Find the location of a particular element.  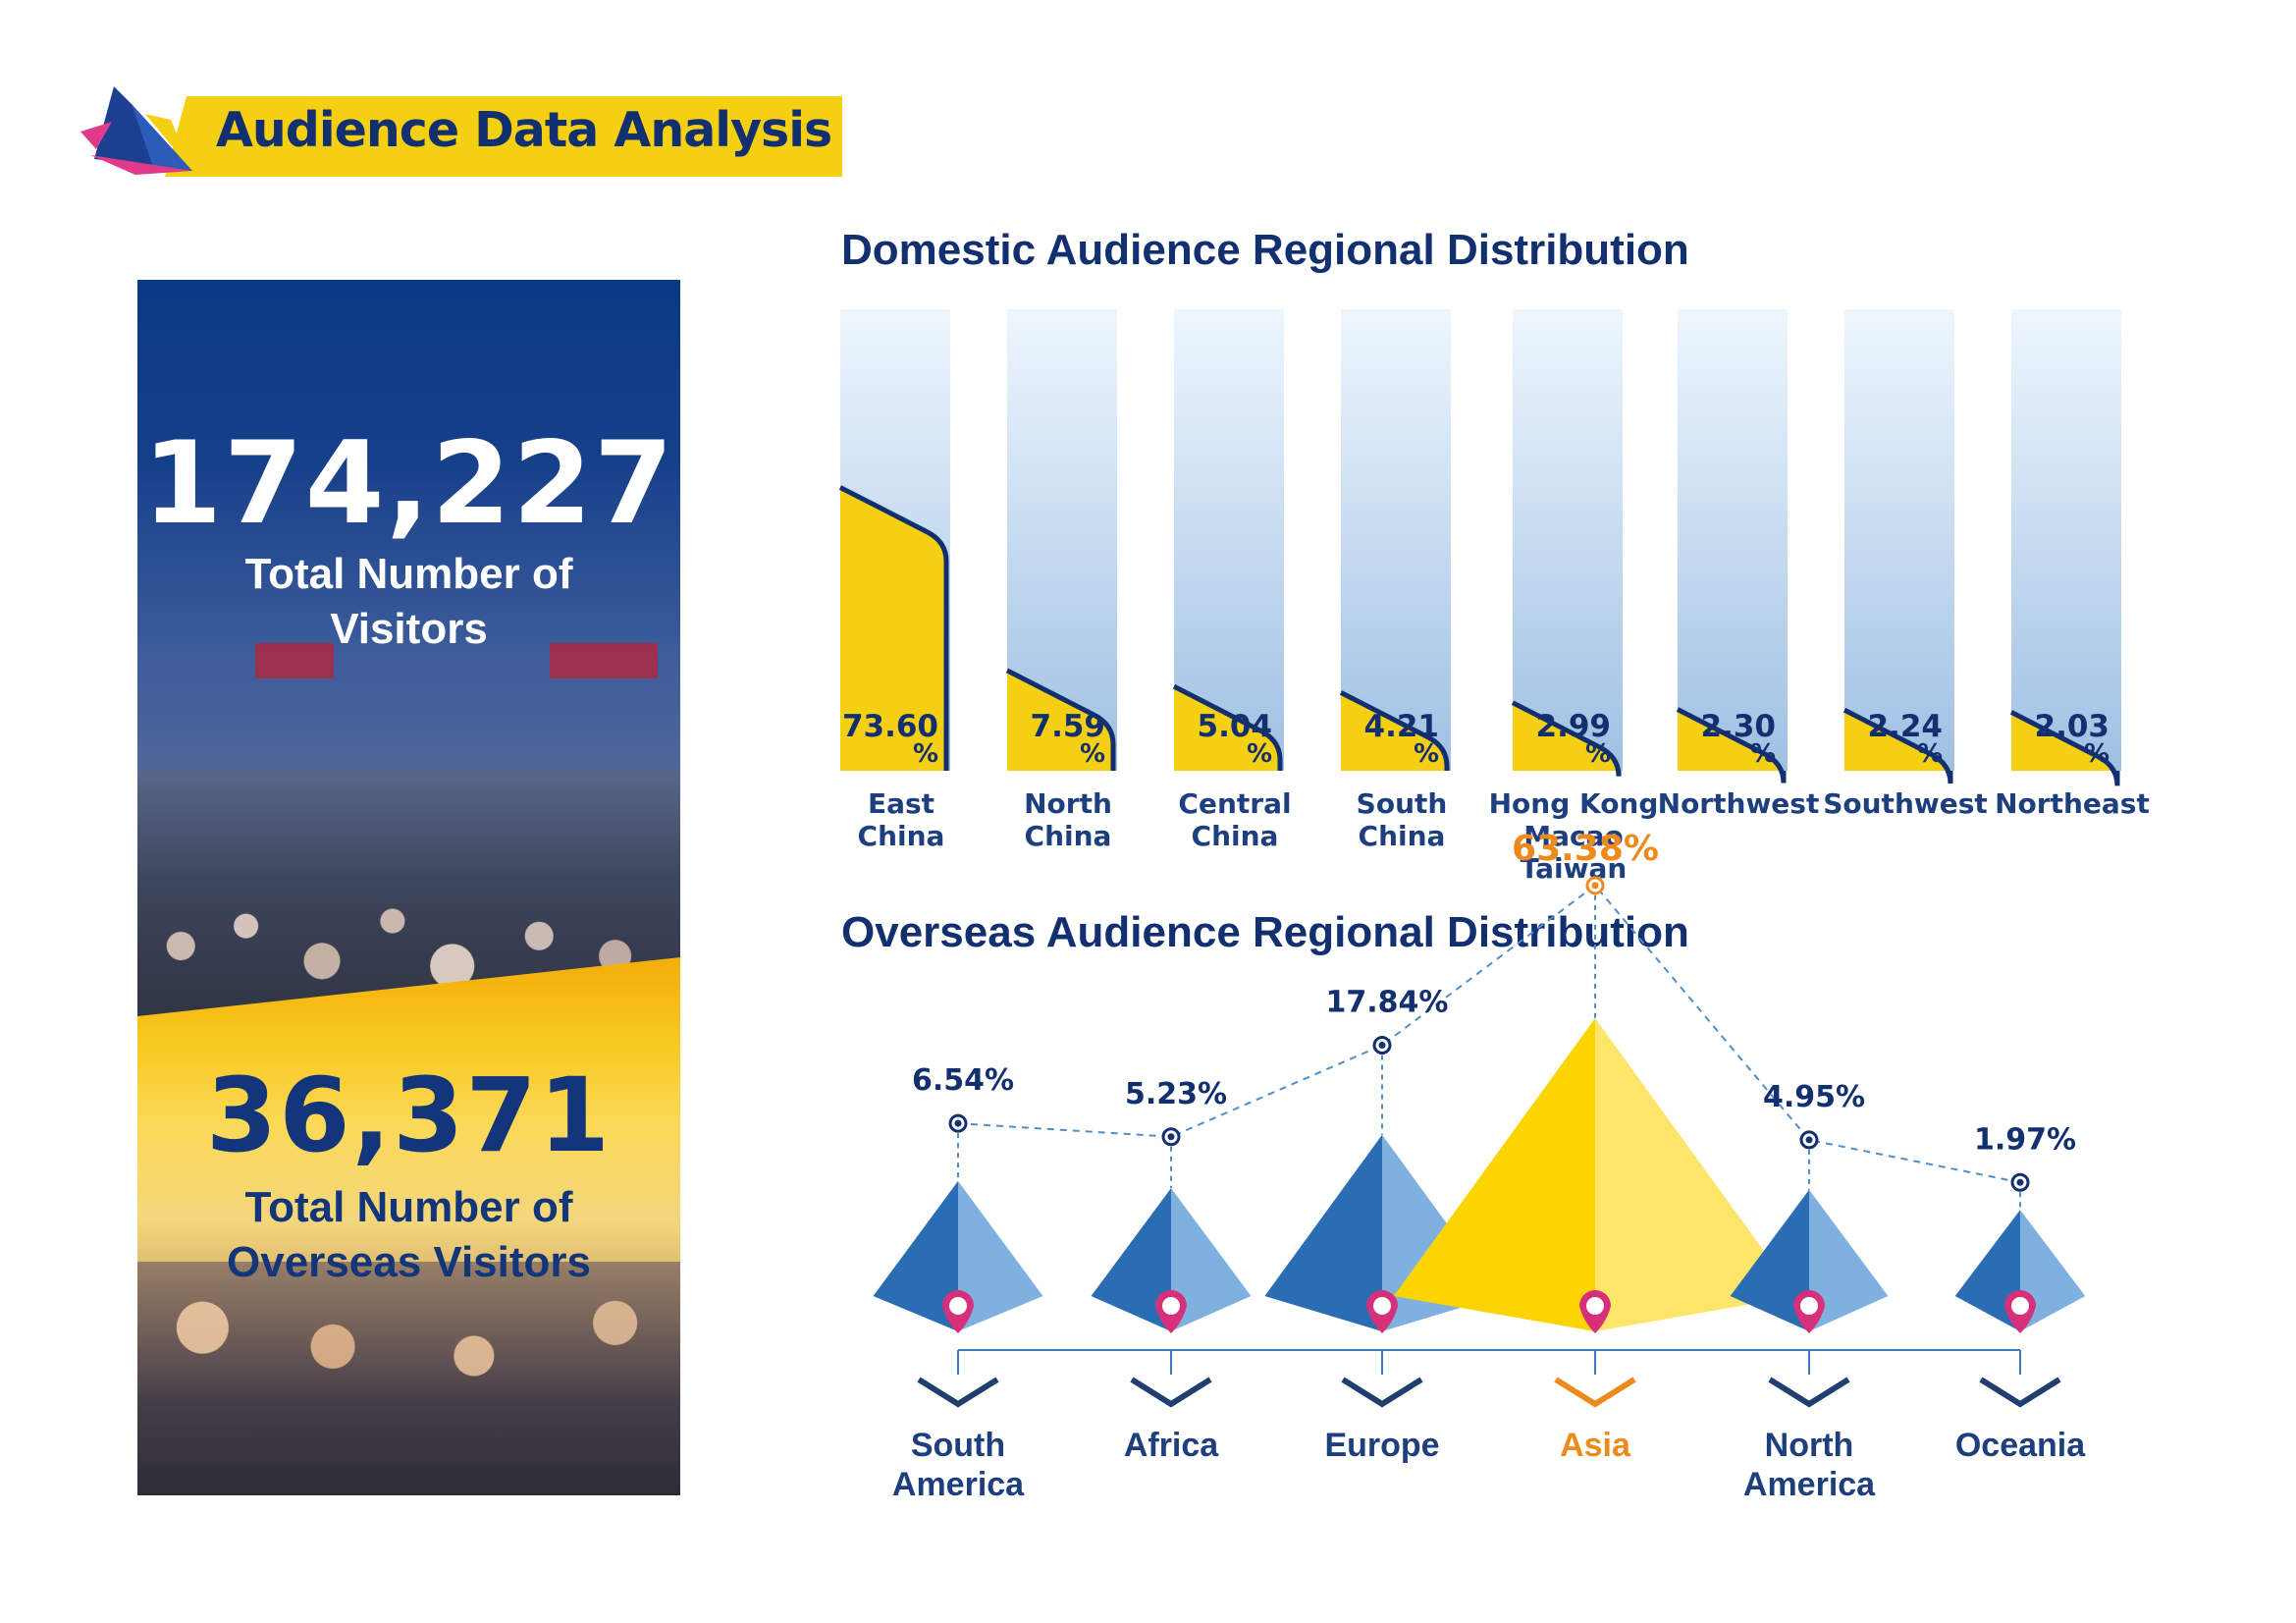

meeting-photo is located at coordinates (408, 1378).